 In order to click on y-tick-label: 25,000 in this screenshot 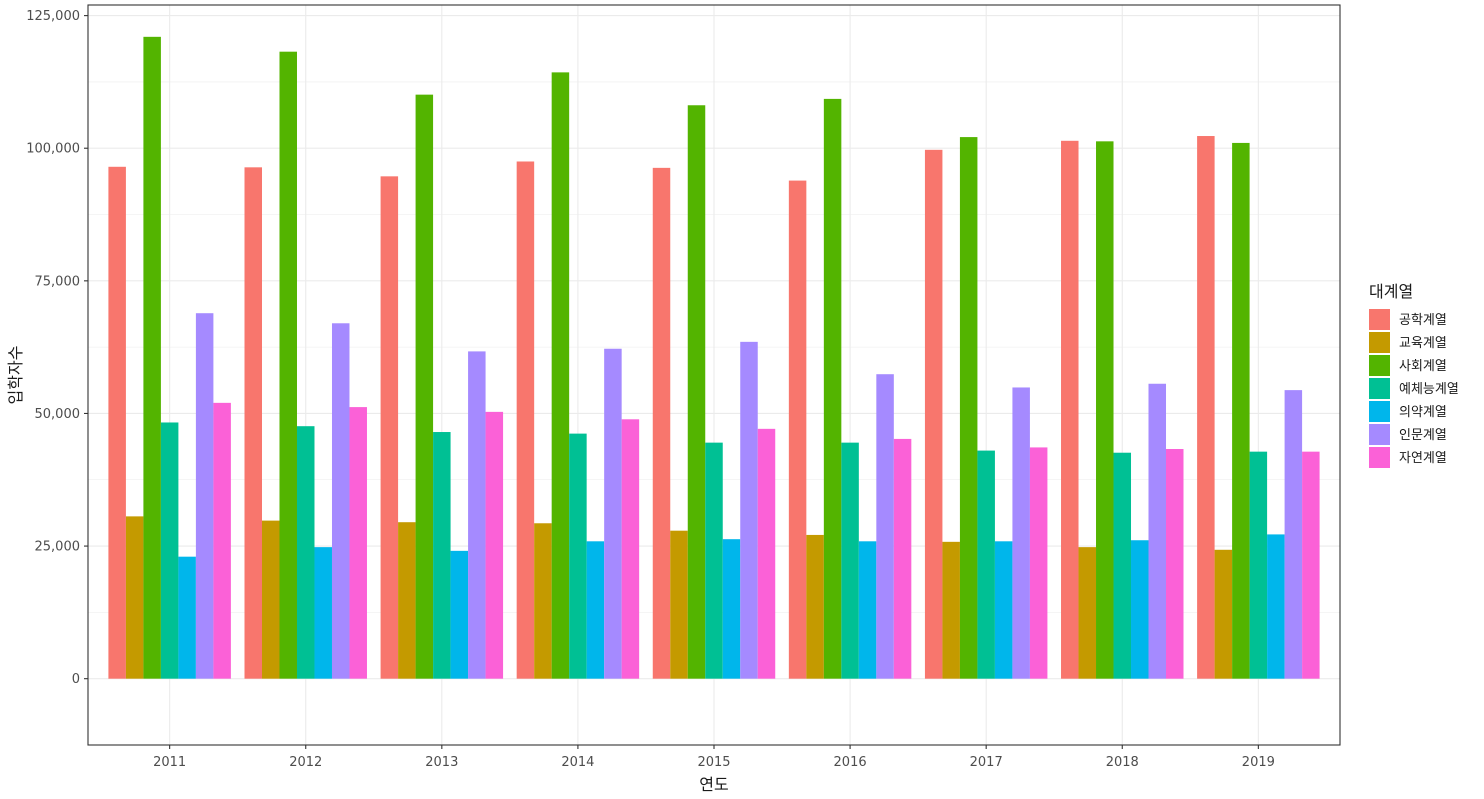, I will do `click(58, 547)`.